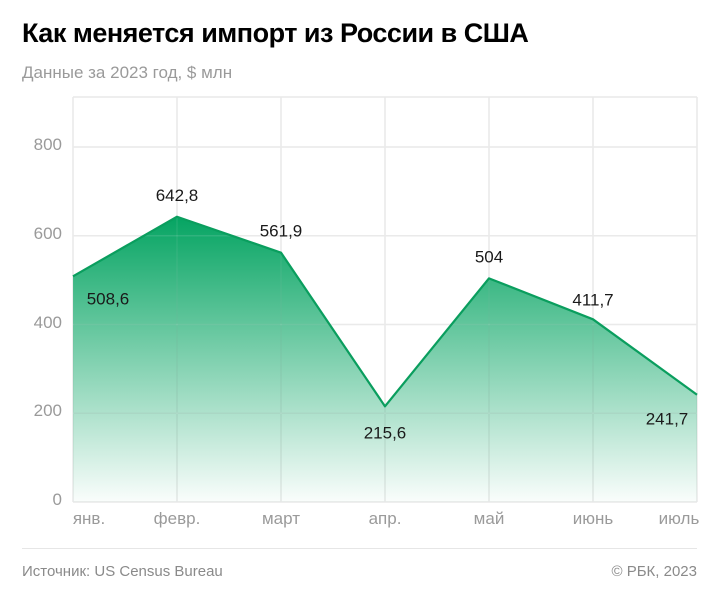  I want to click on data-label: 508,6, so click(108, 298).